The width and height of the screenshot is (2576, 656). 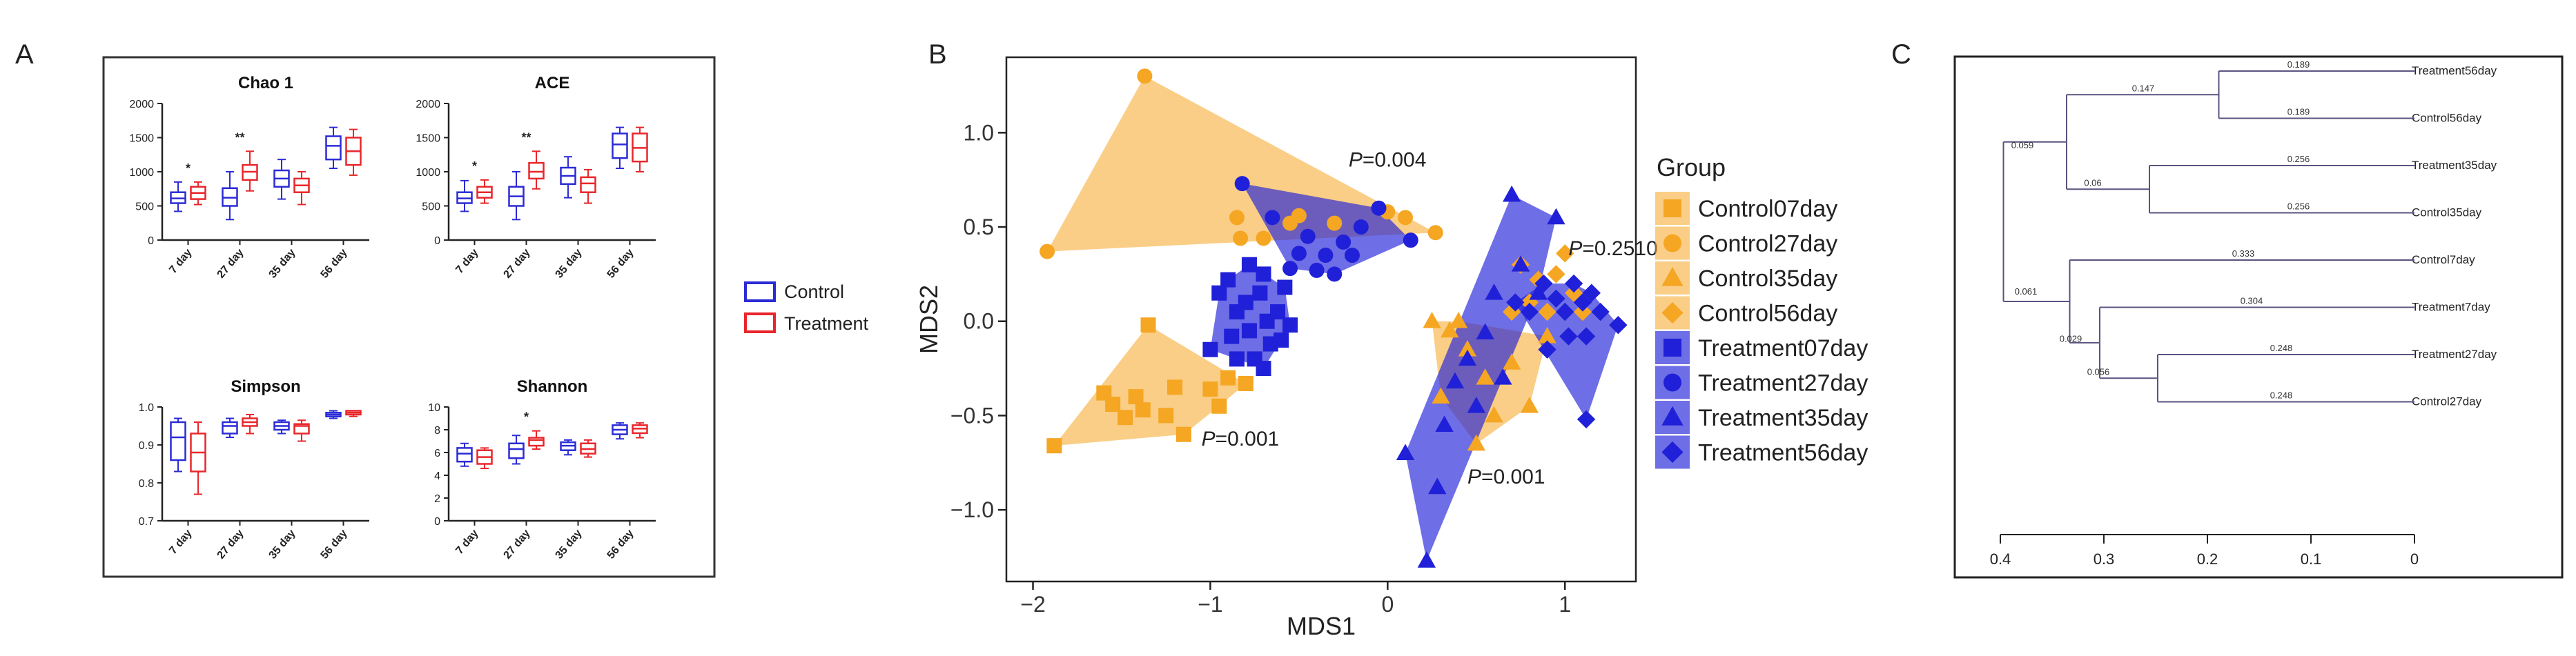 I want to click on box-treatment, so click(x=588, y=184).